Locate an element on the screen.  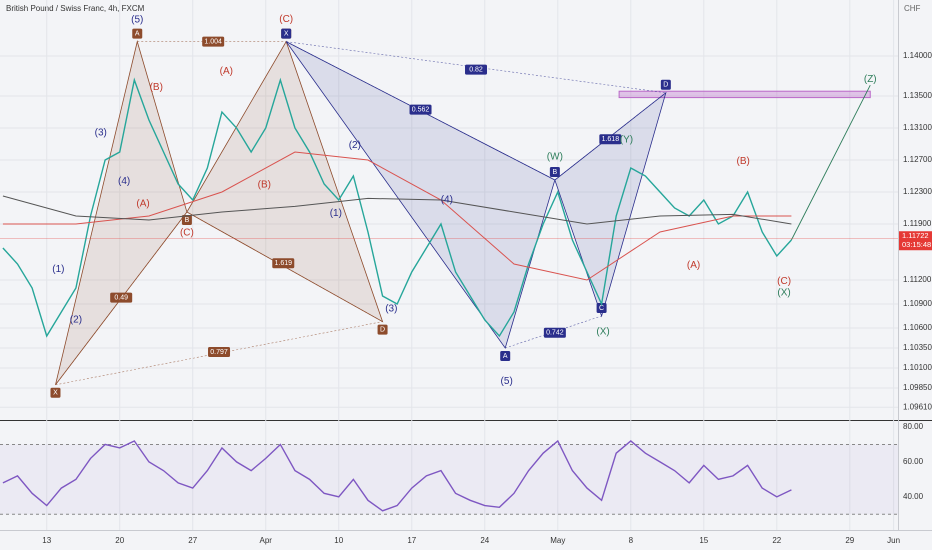
x-tick-label: 8 is located at coordinates (631, 540).